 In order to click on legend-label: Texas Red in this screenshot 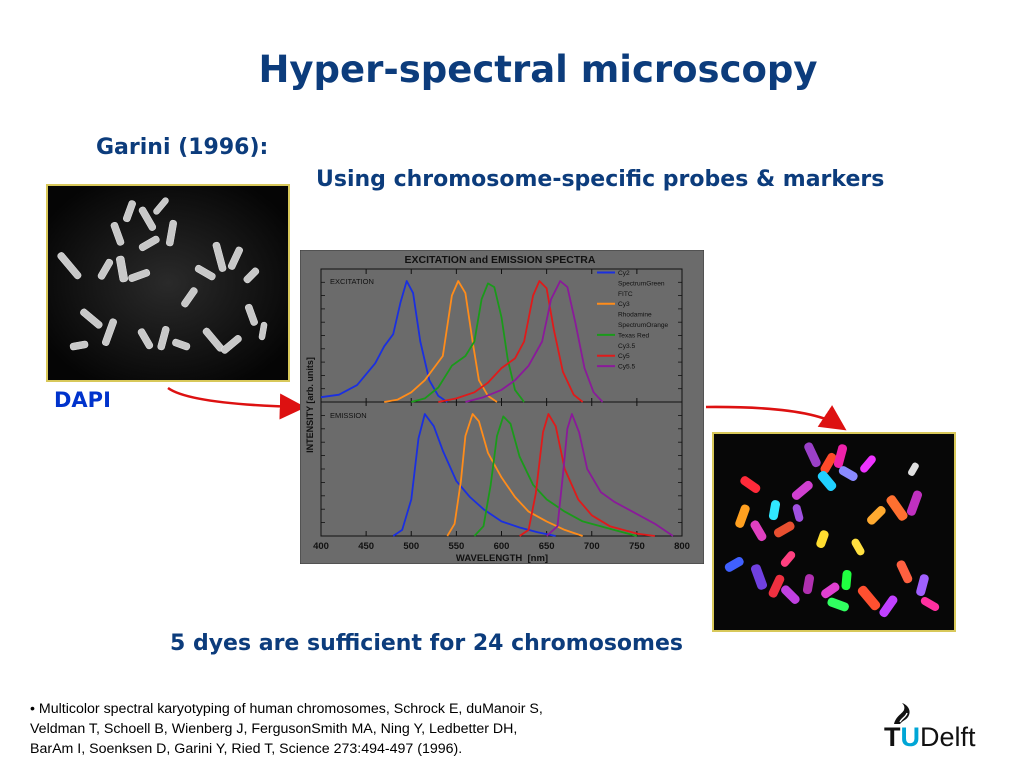, I will do `click(633, 335)`.